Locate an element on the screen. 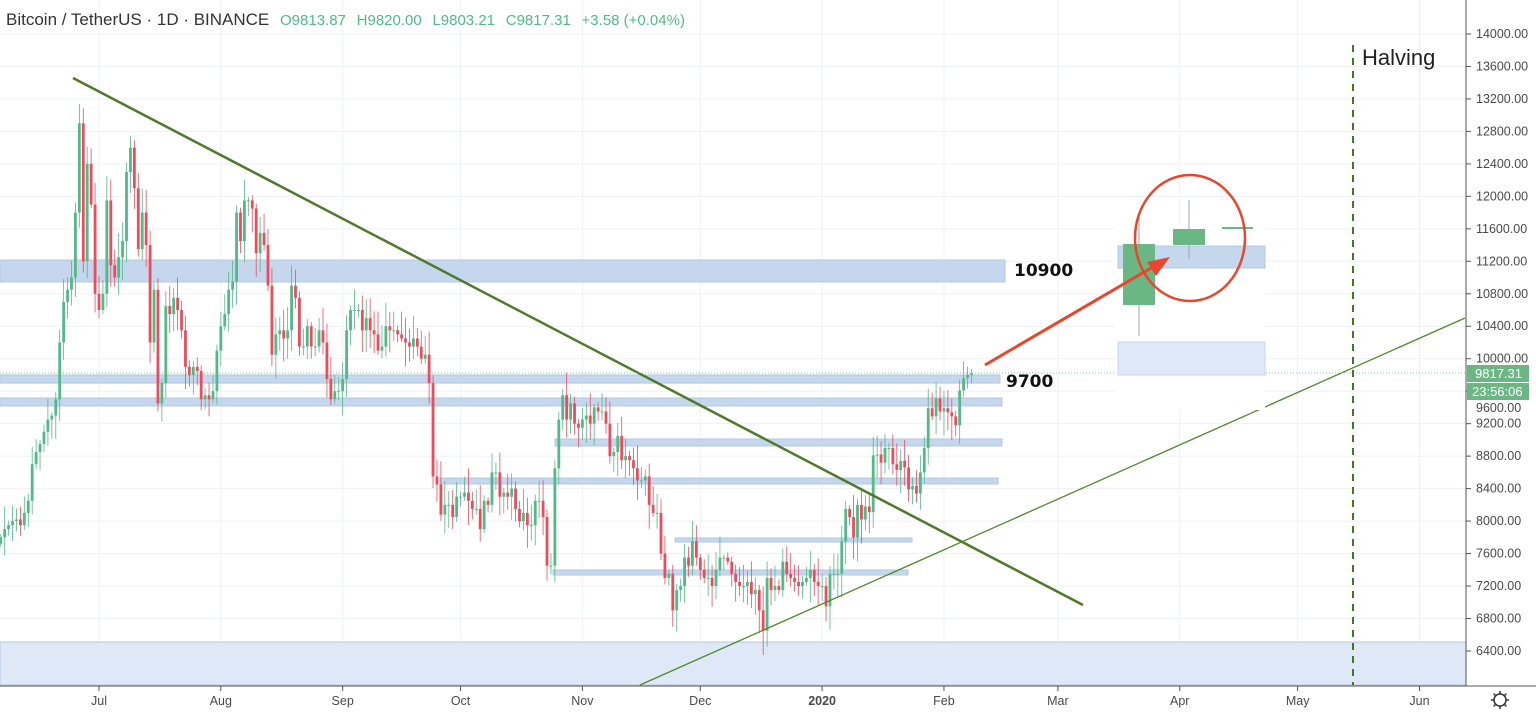 The image size is (1536, 716). gear-icon is located at coordinates (1500, 700).